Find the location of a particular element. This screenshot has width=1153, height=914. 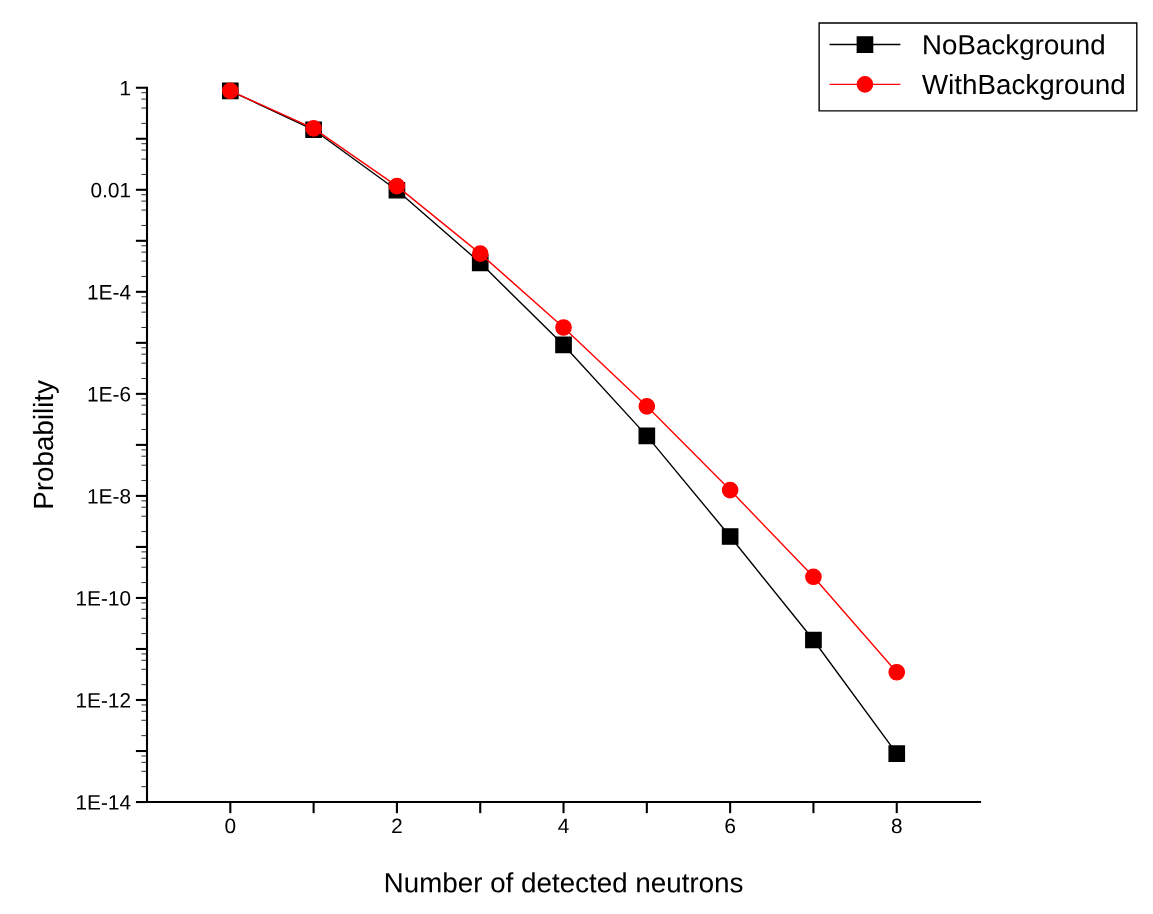

y-axis-title: Probability is located at coordinates (45, 444).